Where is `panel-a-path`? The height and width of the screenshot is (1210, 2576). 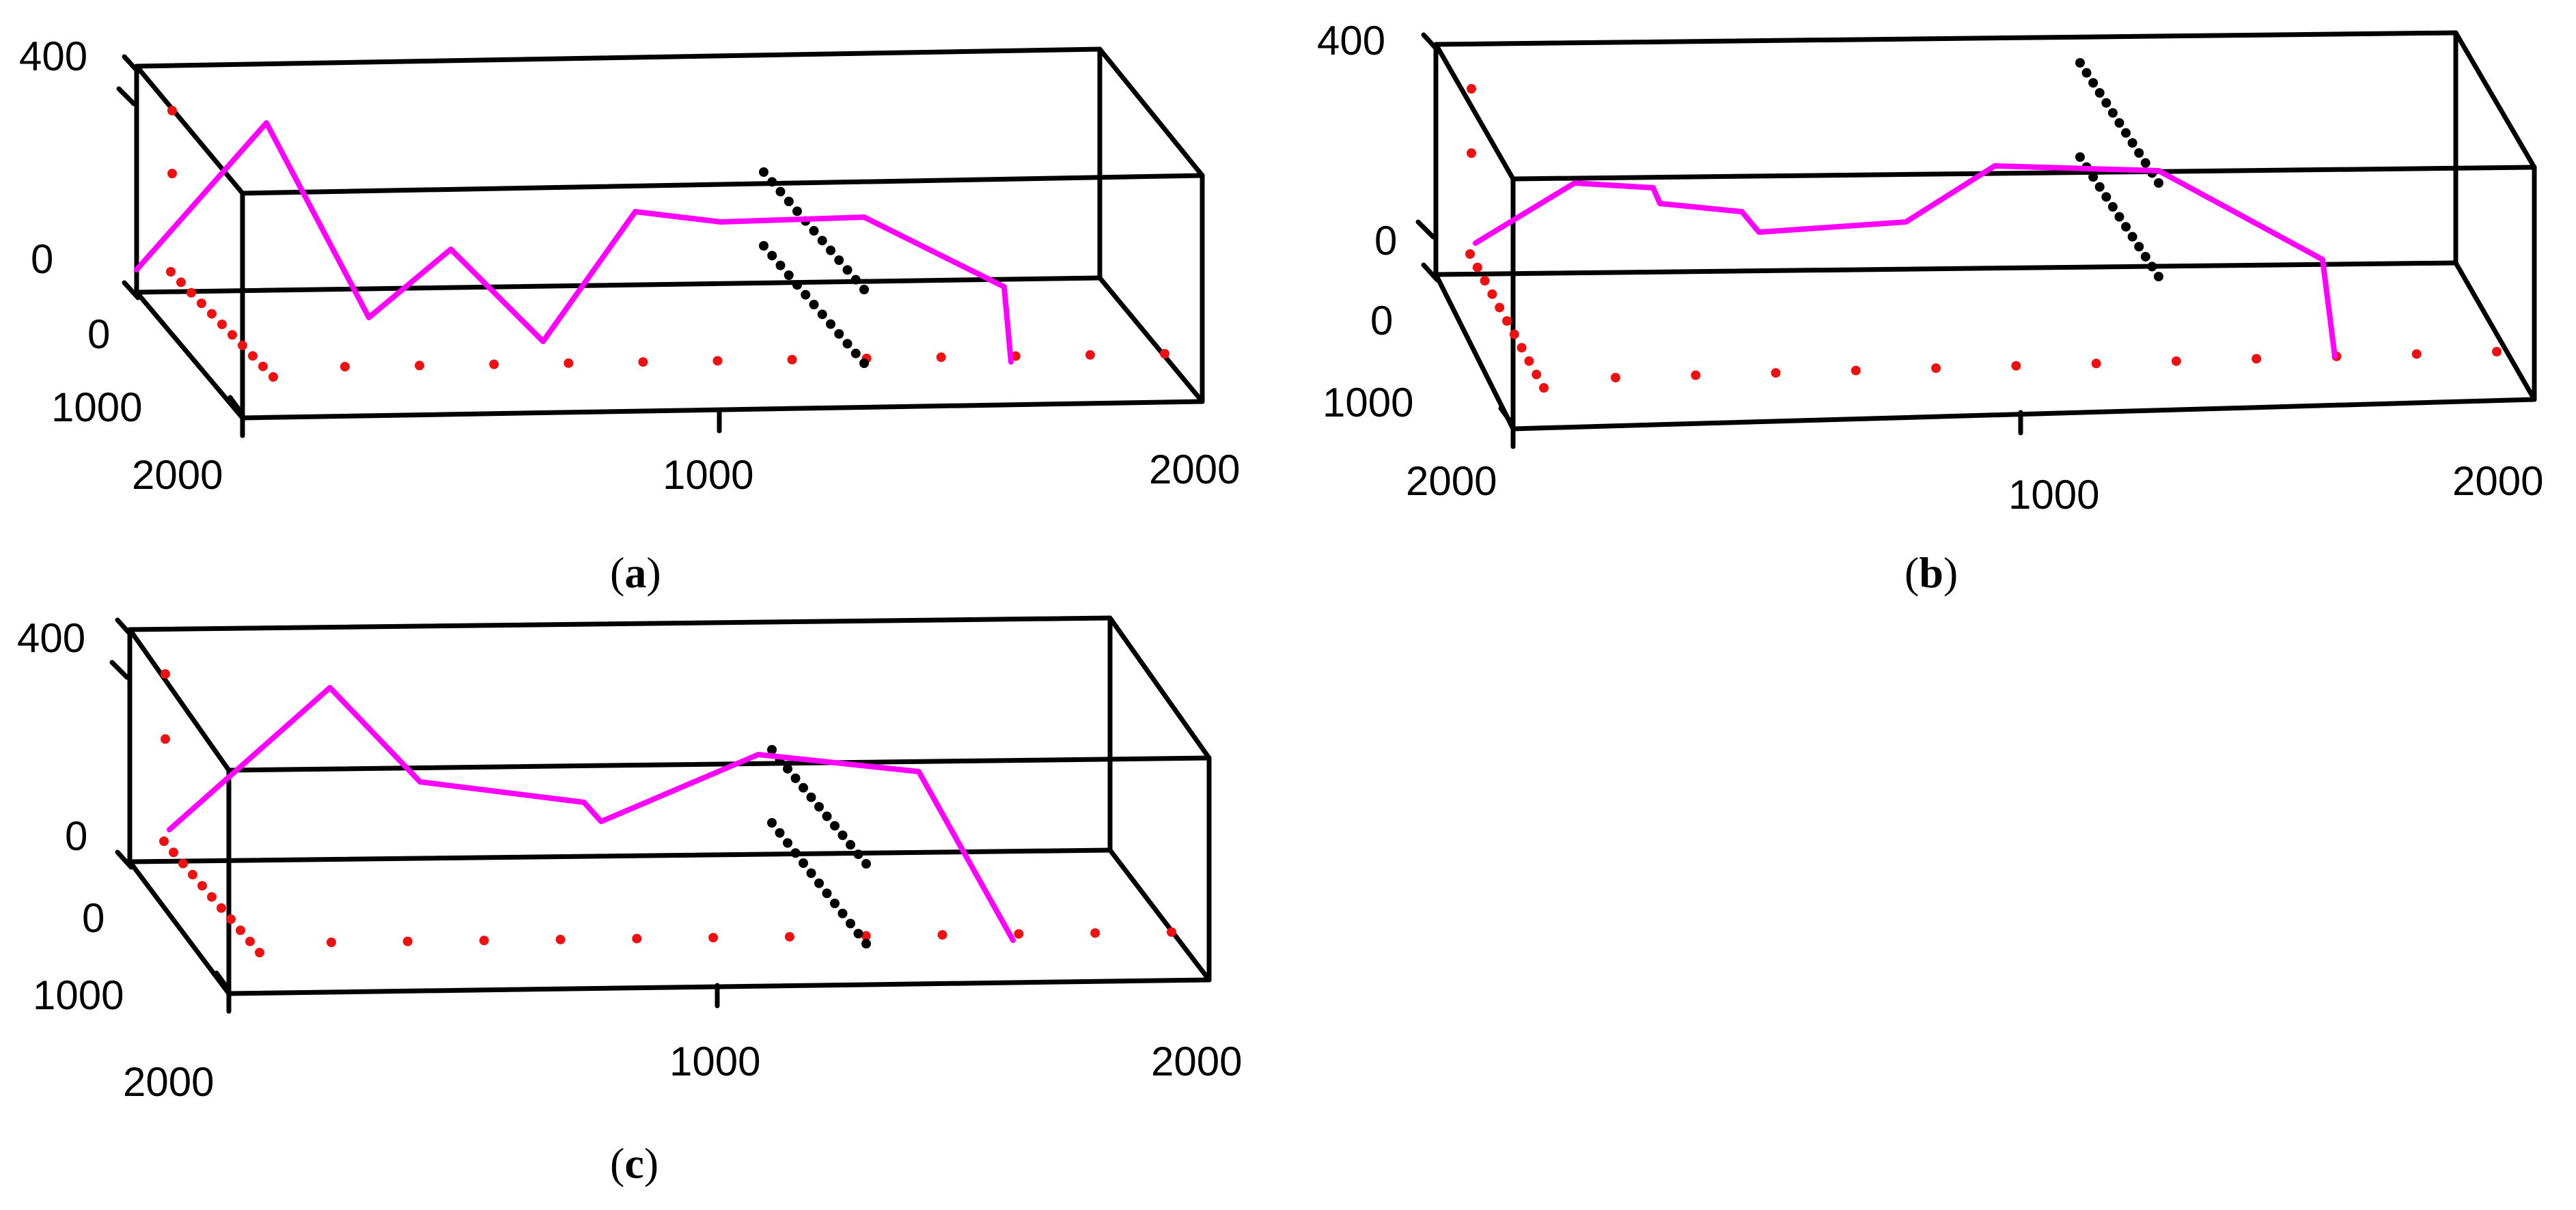 panel-a-path is located at coordinates (574, 242).